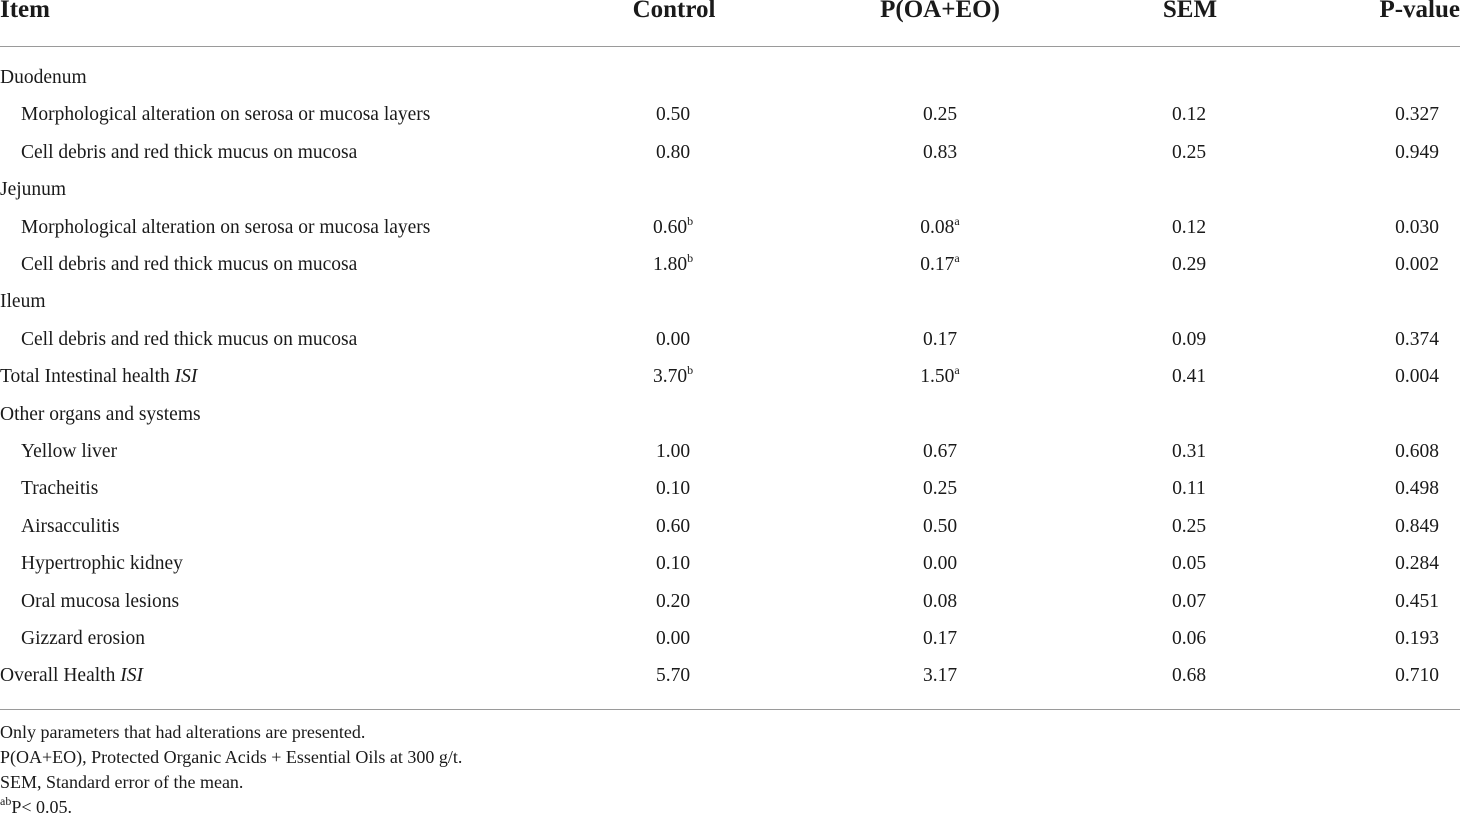 The height and width of the screenshot is (820, 1460). I want to click on cell-treatment-value: 0.25, so click(940, 488).